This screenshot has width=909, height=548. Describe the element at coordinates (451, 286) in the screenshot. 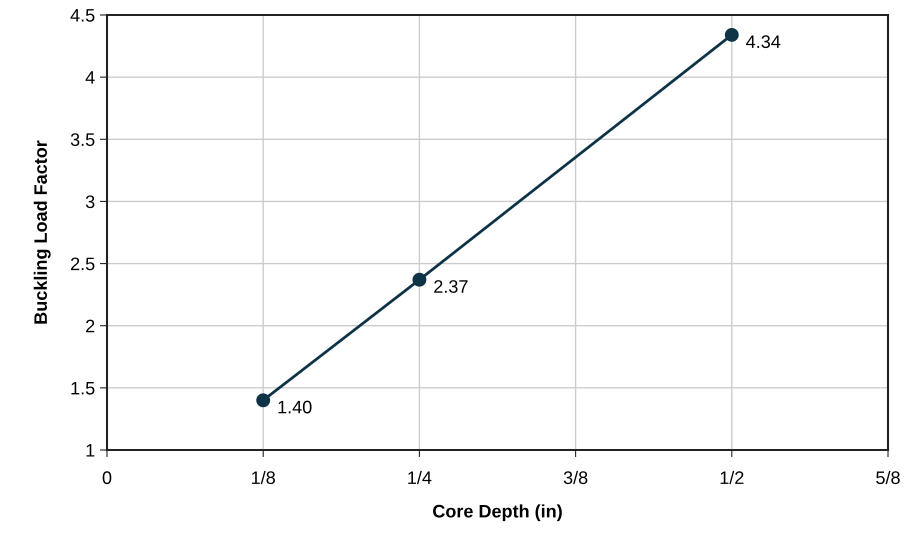

I see `data-label: 2.37` at that location.